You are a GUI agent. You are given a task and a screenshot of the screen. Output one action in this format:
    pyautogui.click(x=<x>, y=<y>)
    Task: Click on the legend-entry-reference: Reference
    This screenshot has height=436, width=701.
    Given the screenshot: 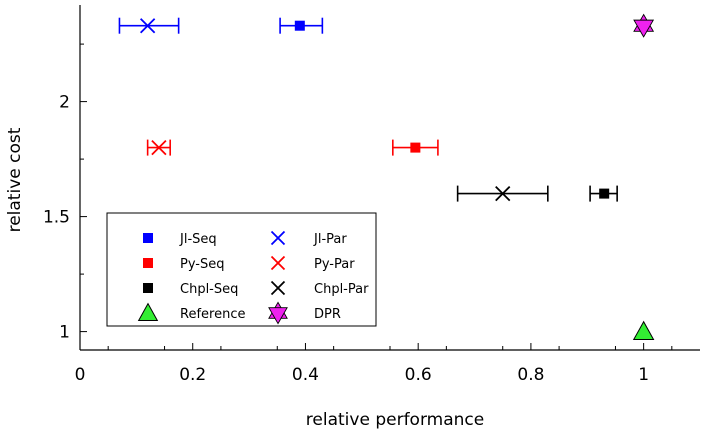 What is the action you would take?
    pyautogui.click(x=191, y=312)
    